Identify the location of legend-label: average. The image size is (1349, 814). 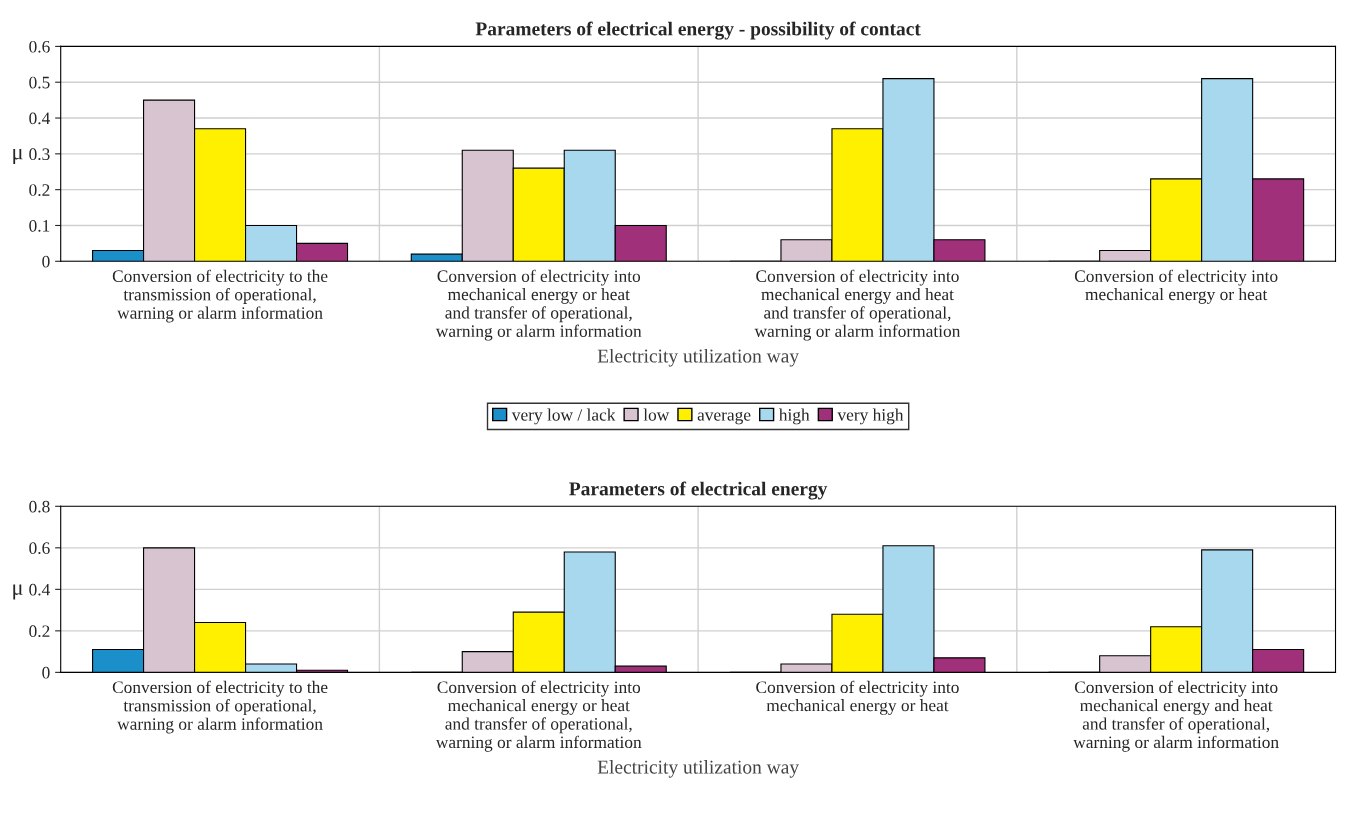
(724, 418).